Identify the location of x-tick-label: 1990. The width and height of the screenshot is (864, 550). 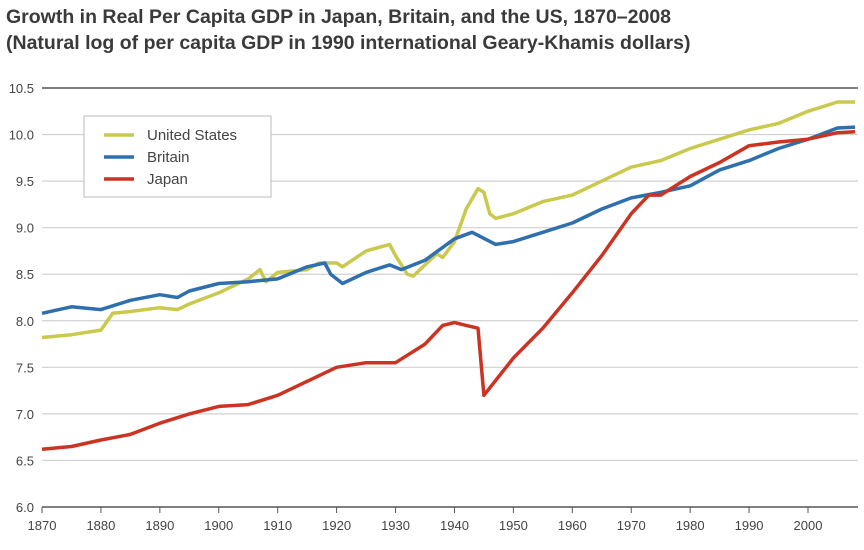
(749, 525).